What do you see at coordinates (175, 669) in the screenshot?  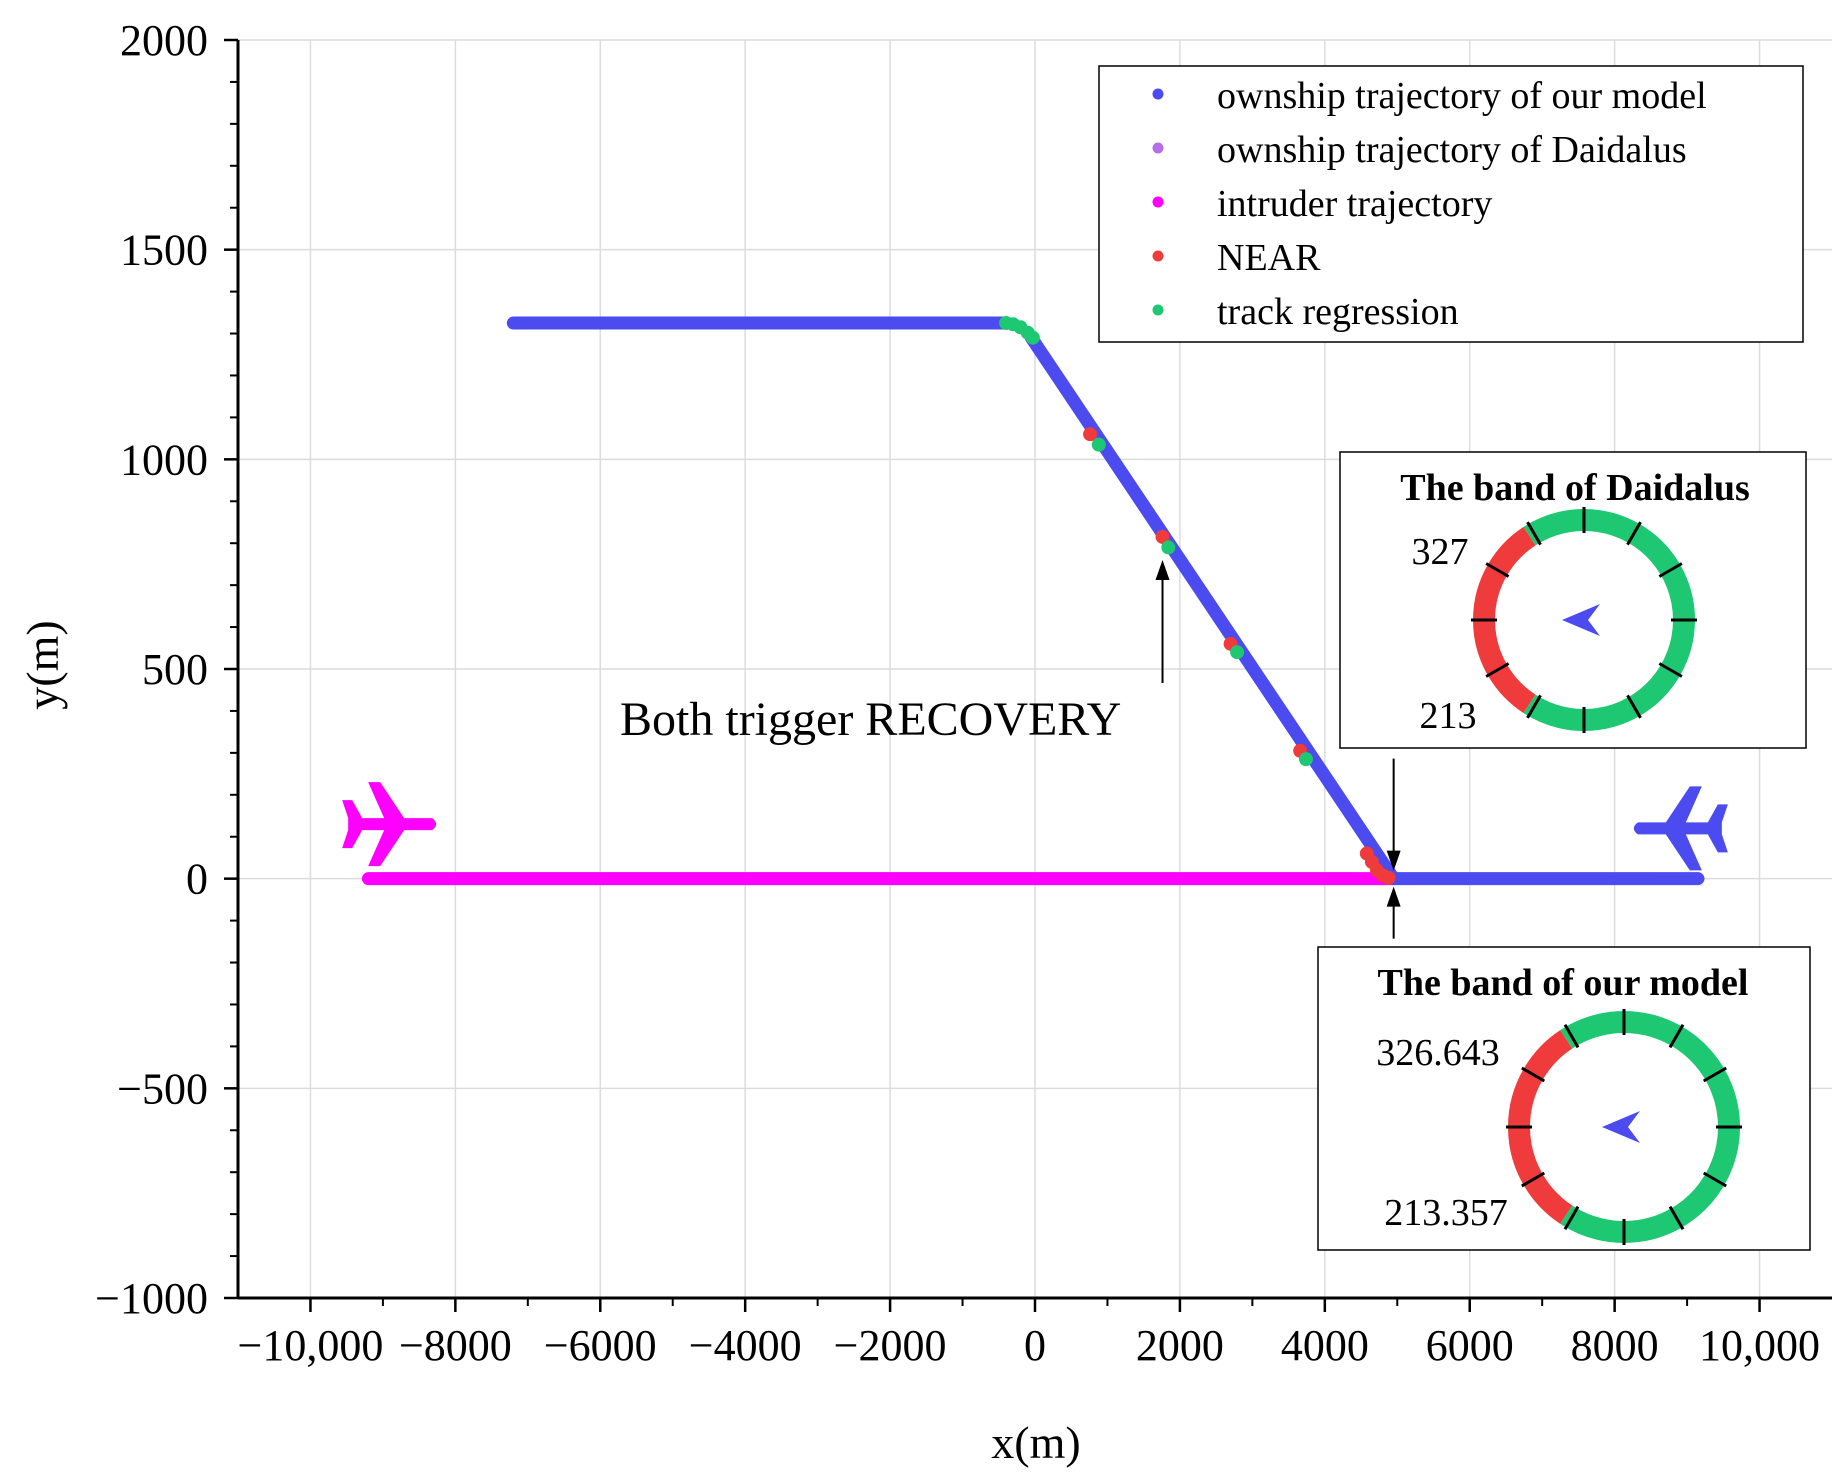 I see `y-tick-label: 500` at bounding box center [175, 669].